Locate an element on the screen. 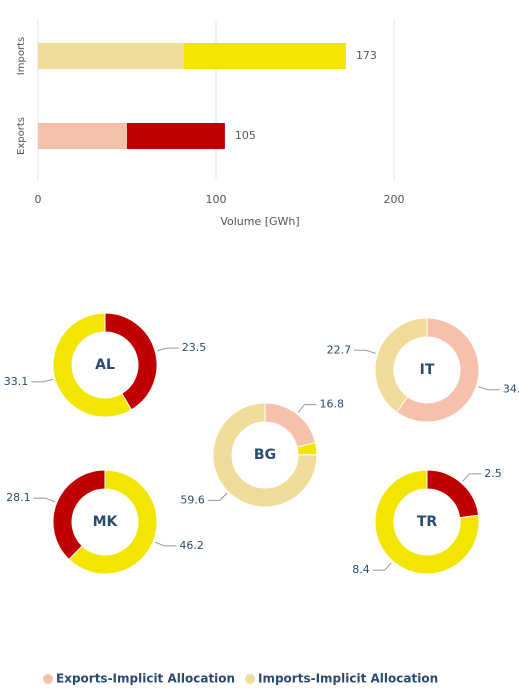 This screenshot has width=519, height=689. slice-label: 23.5 is located at coordinates (194, 347).